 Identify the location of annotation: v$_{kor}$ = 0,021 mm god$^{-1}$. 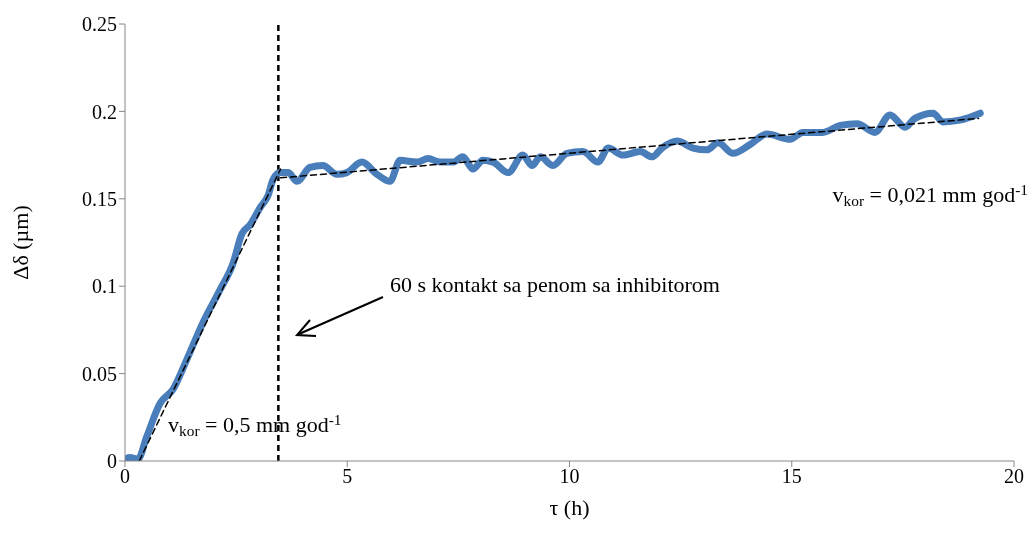
(930, 195).